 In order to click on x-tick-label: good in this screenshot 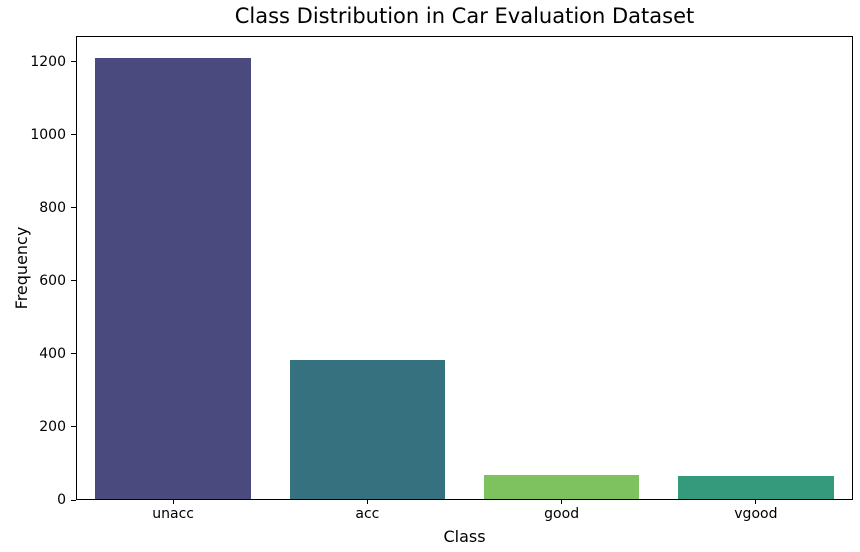, I will do `click(562, 514)`.